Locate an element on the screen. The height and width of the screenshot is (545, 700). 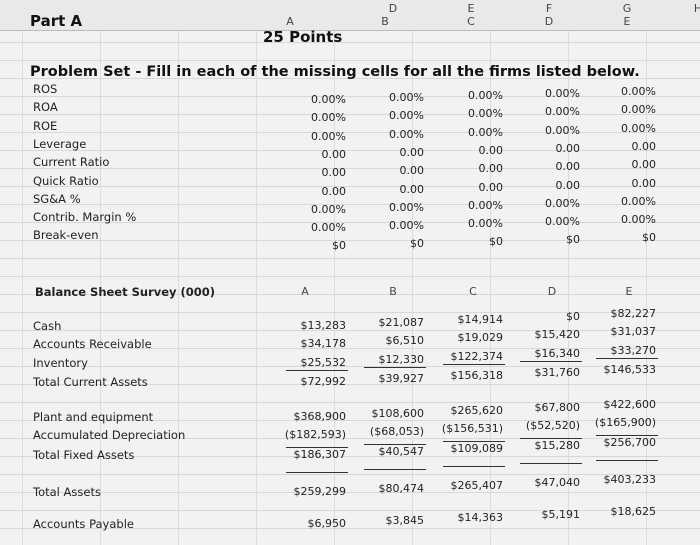
firm-column-letter: C is located at coordinates (471, 21).